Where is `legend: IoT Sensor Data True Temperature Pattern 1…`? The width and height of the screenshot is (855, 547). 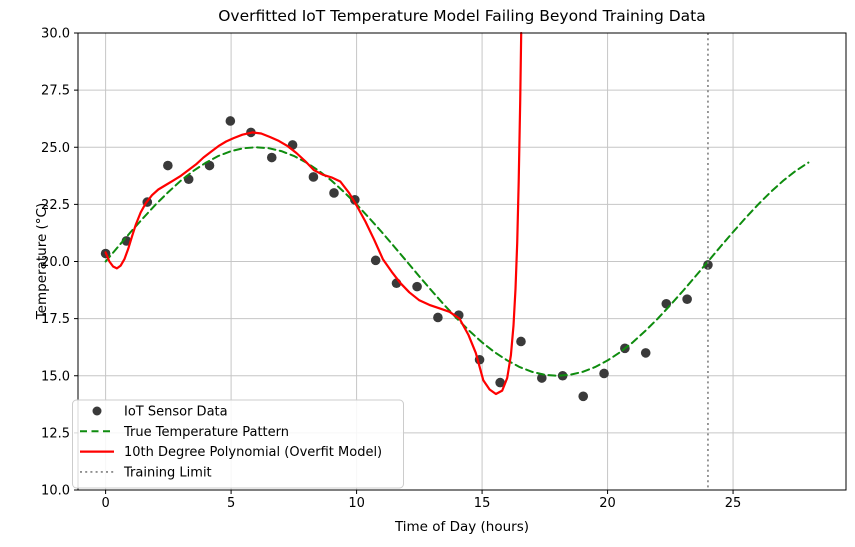 legend: IoT Sensor Data True Temperature Pattern 1… is located at coordinates (238, 444).